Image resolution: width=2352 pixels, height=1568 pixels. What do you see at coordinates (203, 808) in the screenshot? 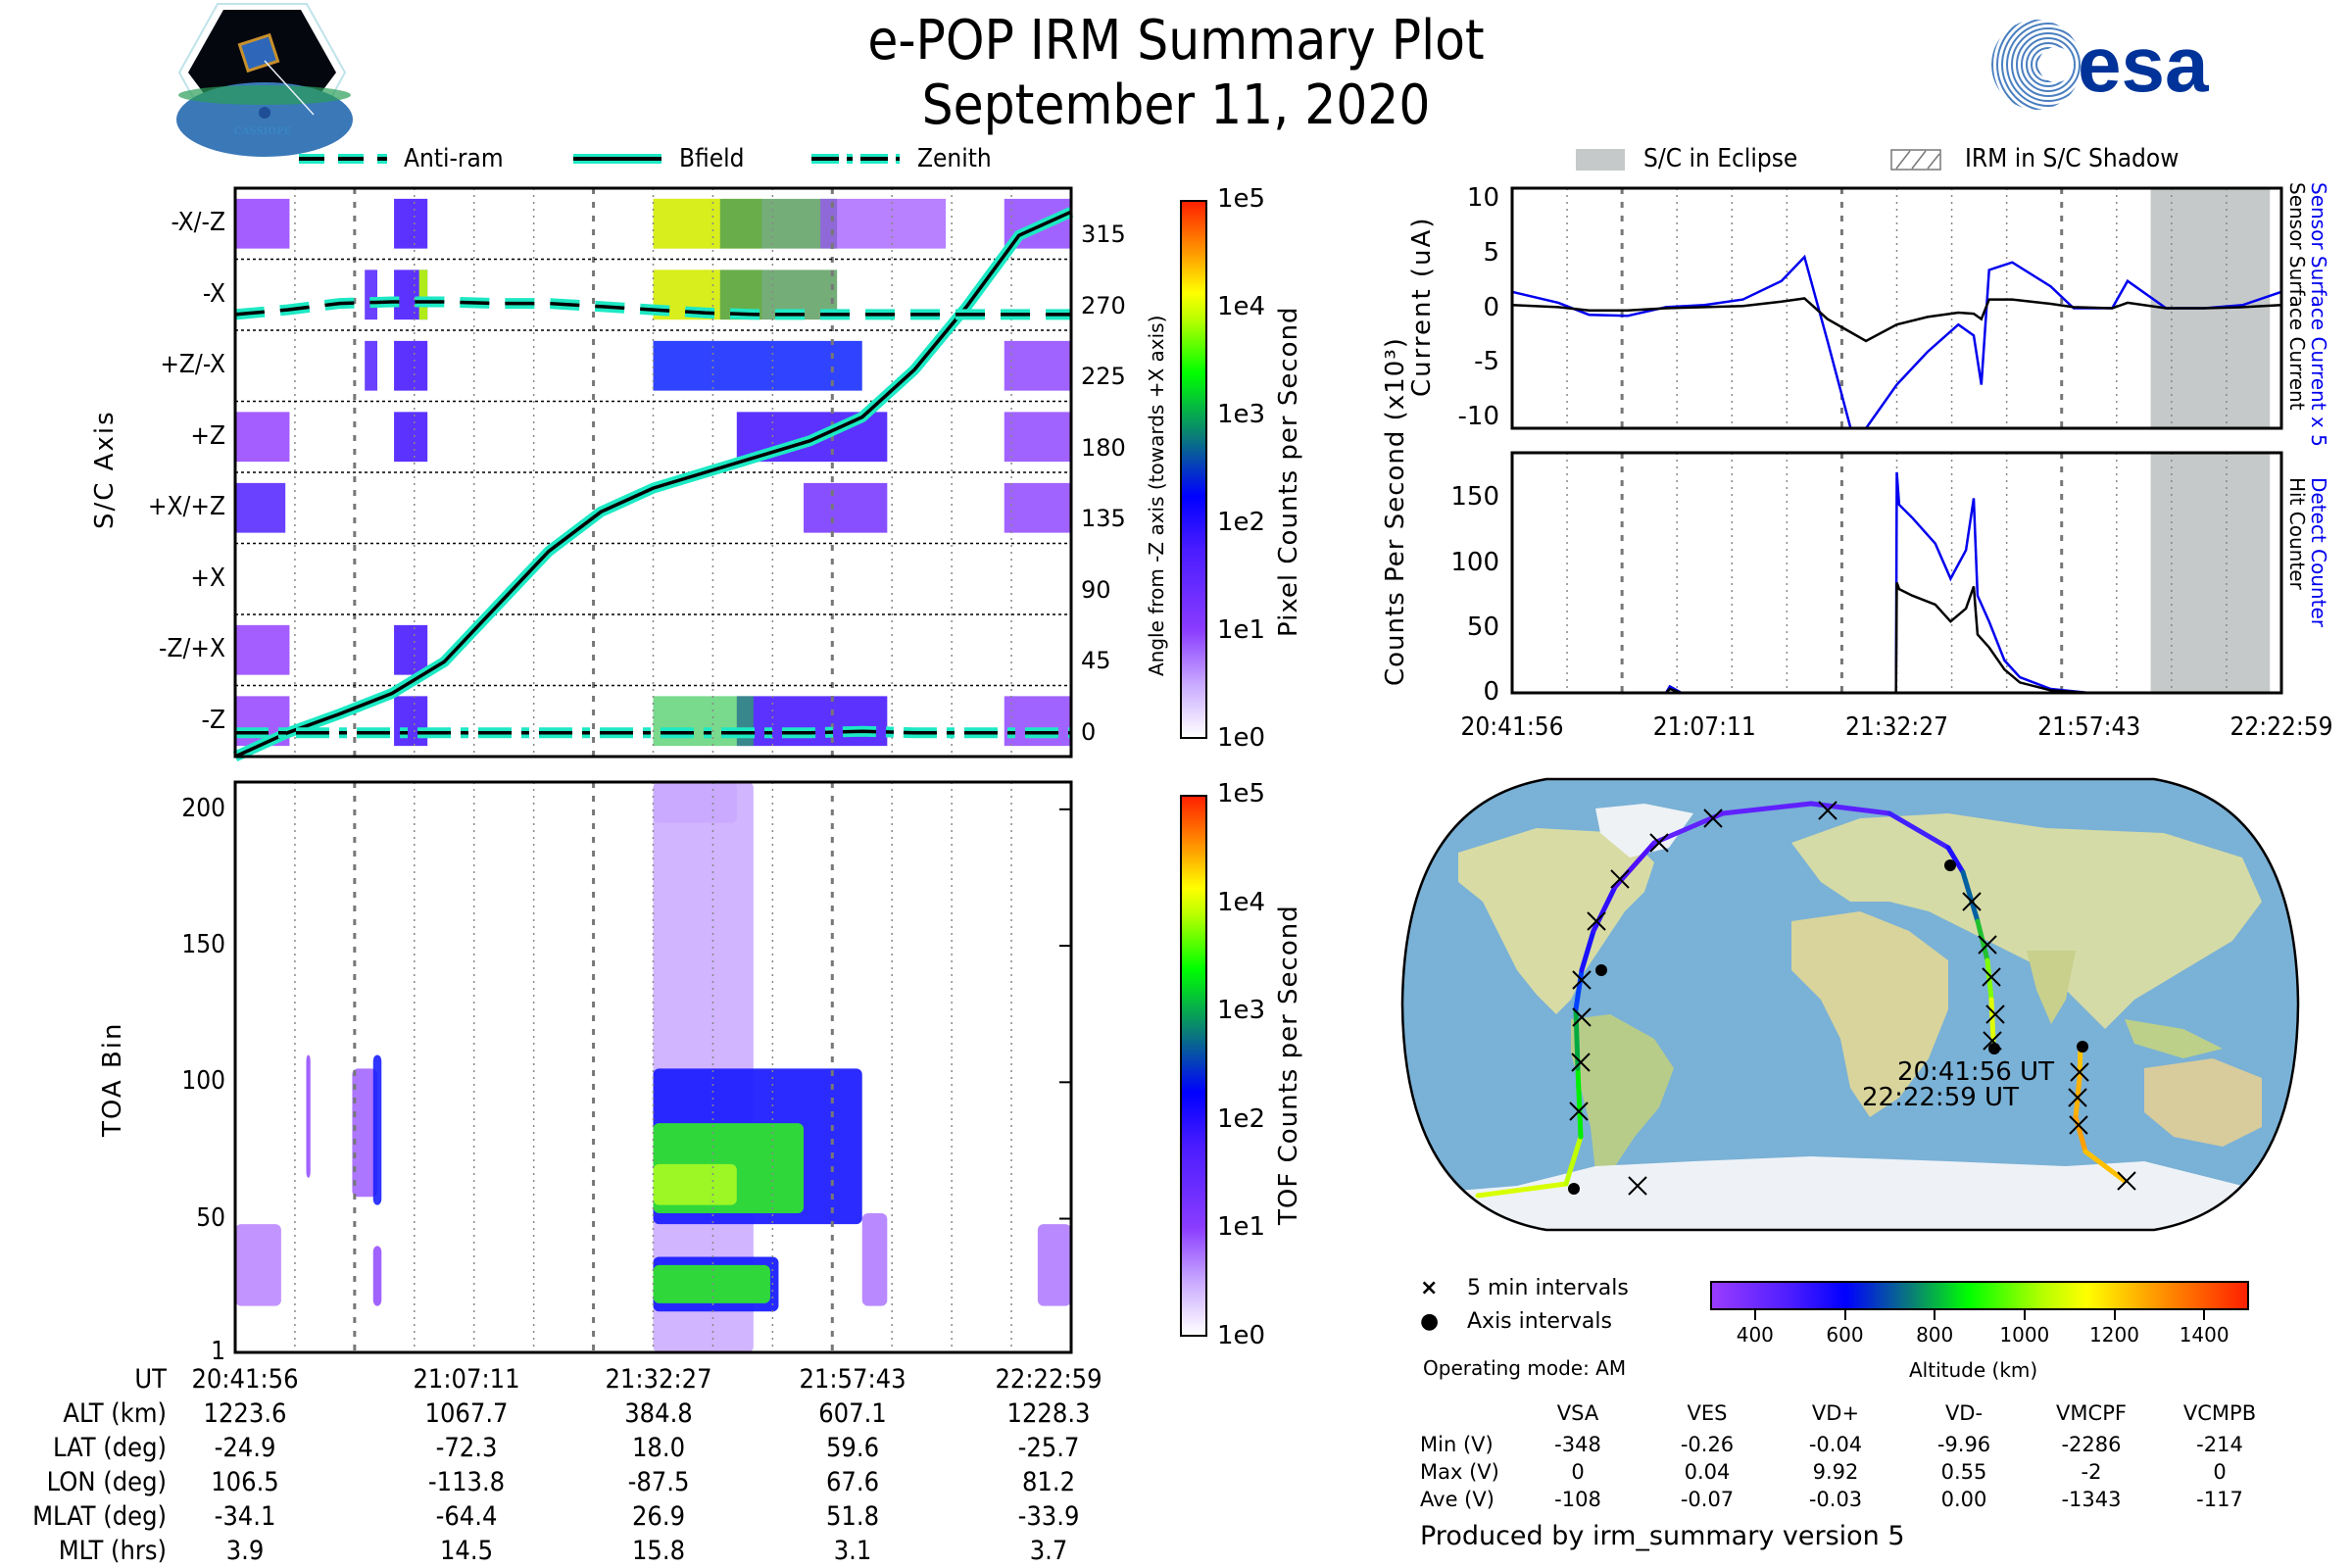
I see `toa-ytick-label: 200` at bounding box center [203, 808].